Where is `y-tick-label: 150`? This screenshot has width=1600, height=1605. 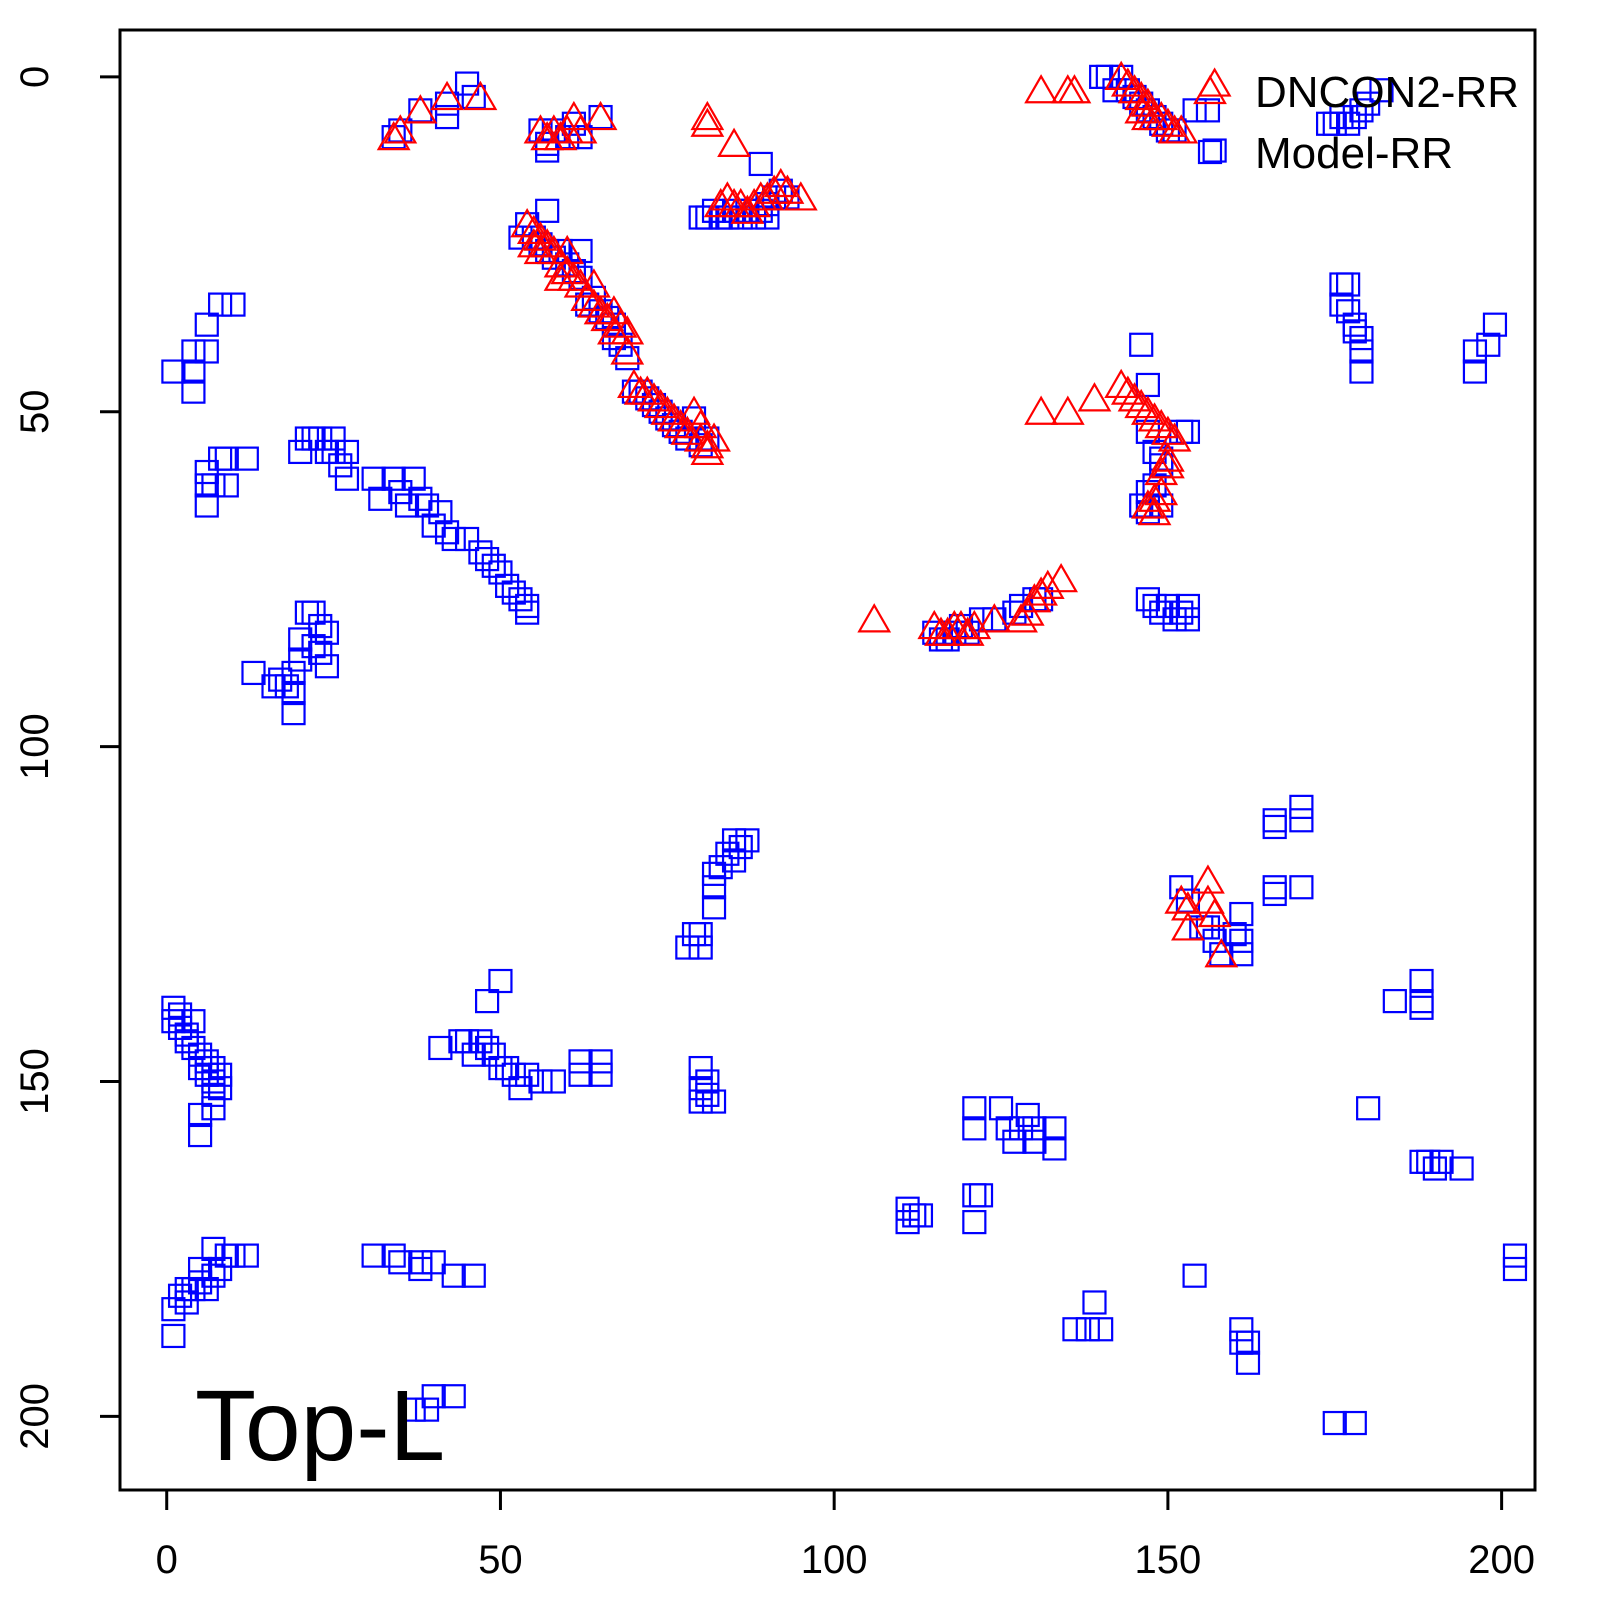 y-tick-label: 150 is located at coordinates (35, 1081).